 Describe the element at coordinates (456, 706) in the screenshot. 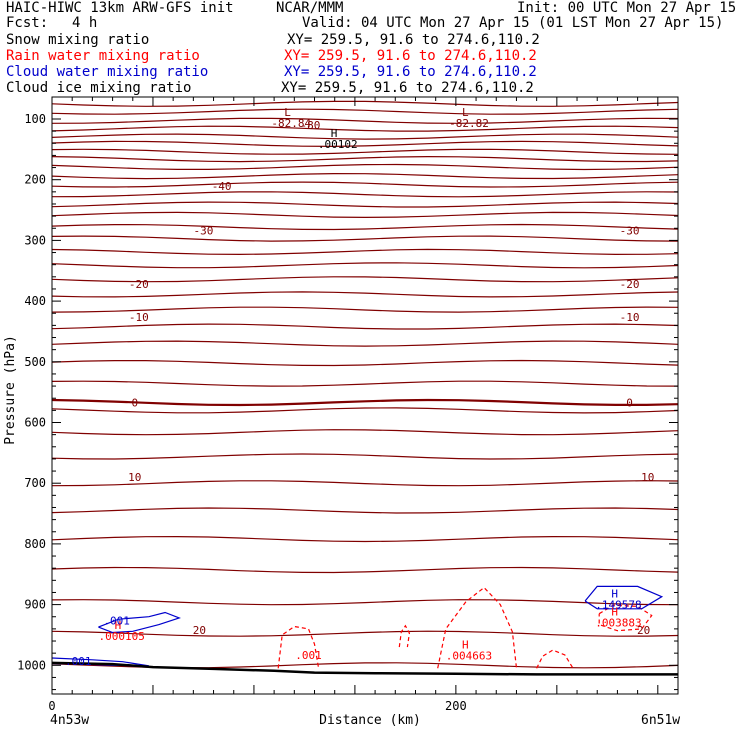

I see `x-tick-label: 200` at that location.